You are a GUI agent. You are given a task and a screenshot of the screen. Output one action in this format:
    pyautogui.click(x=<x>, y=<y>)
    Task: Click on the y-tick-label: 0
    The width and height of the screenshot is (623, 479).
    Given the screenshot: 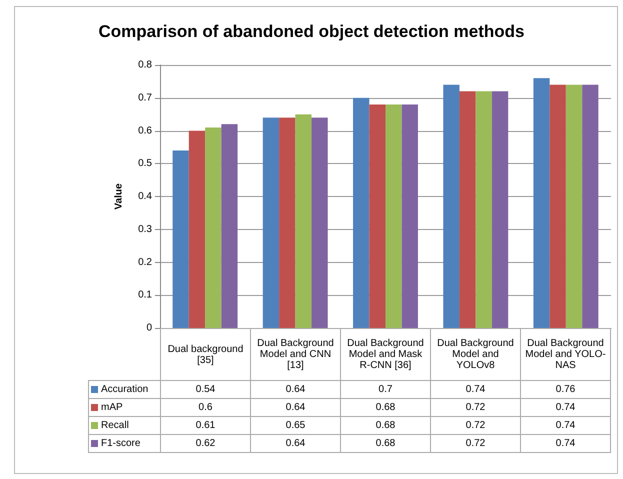 What is the action you would take?
    pyautogui.click(x=149, y=328)
    